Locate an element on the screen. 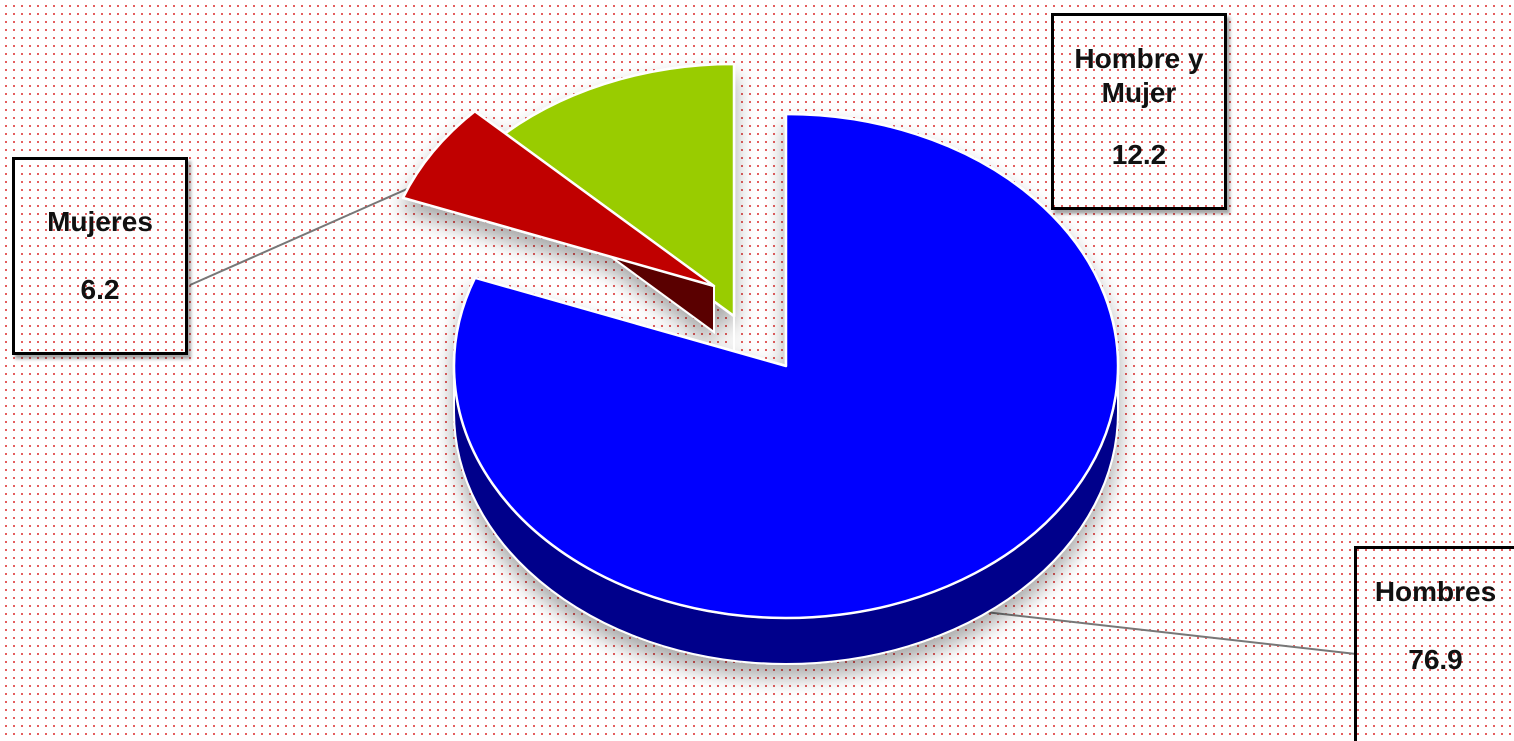  label-category-mujeres: Mujeres is located at coordinates (100, 221).